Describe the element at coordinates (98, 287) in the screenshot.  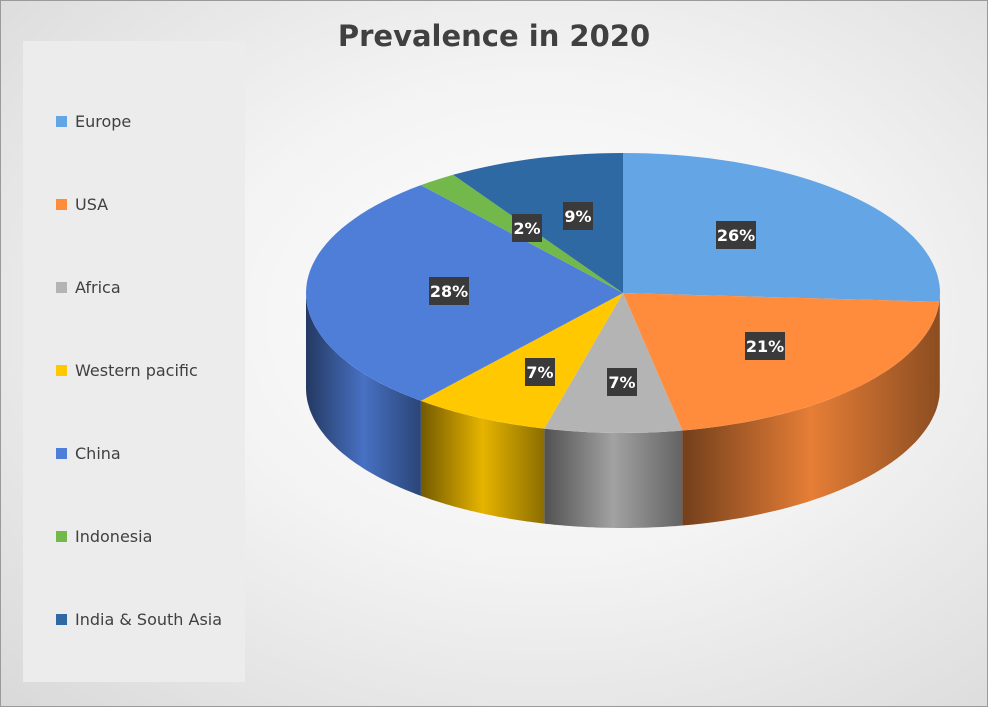
I see `legend-label: Africa` at that location.